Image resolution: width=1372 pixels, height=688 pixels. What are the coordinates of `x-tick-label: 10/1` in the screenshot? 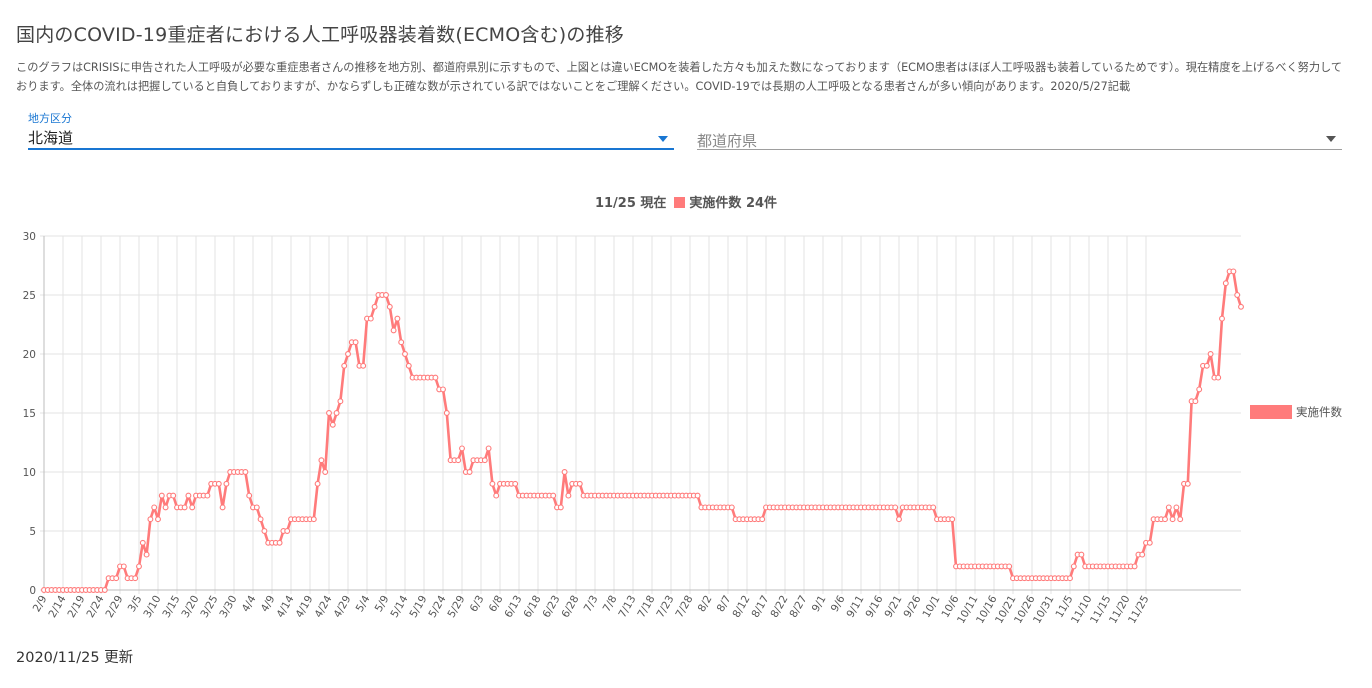 It's located at (931, 607).